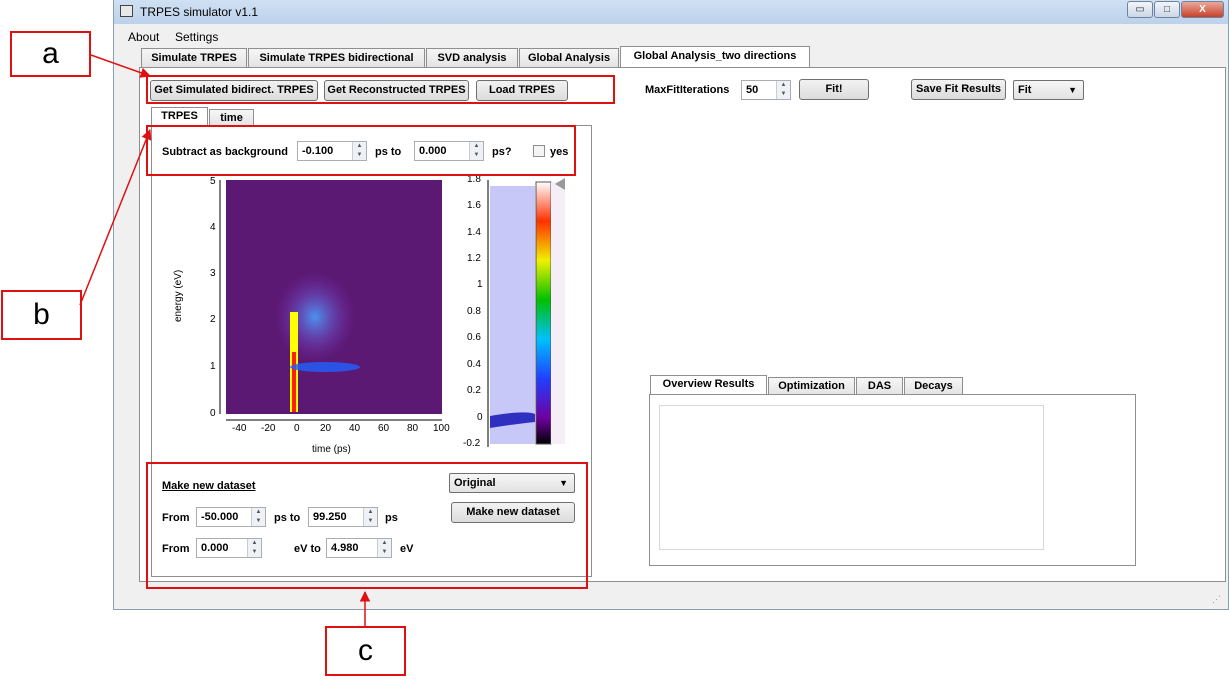 The width and height of the screenshot is (1229, 696). What do you see at coordinates (513, 512) in the screenshot?
I see `make-new-dataset-button: Make new dataset` at bounding box center [513, 512].